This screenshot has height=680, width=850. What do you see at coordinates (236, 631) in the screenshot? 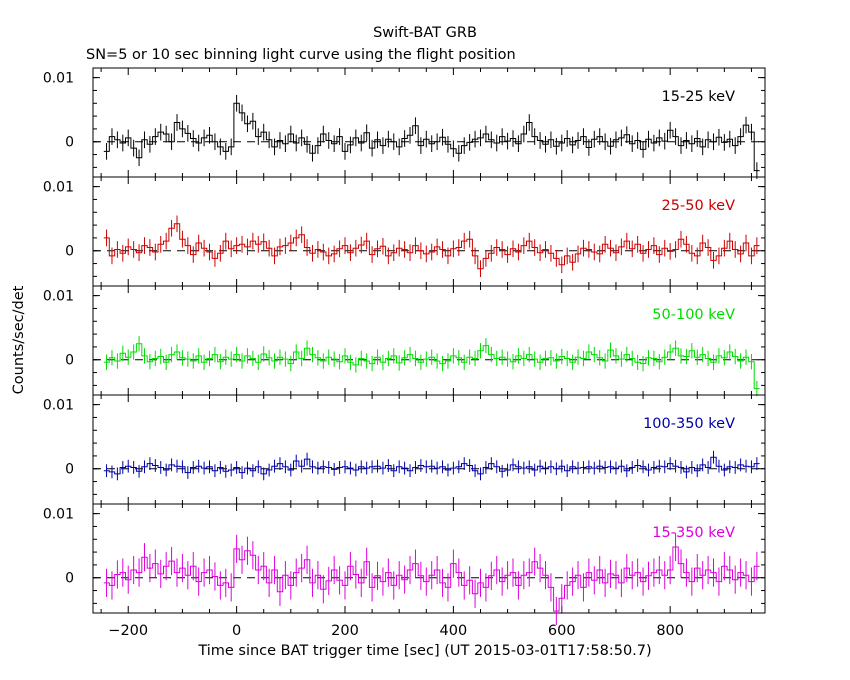
I see `x-tick-label: 0` at bounding box center [236, 631].